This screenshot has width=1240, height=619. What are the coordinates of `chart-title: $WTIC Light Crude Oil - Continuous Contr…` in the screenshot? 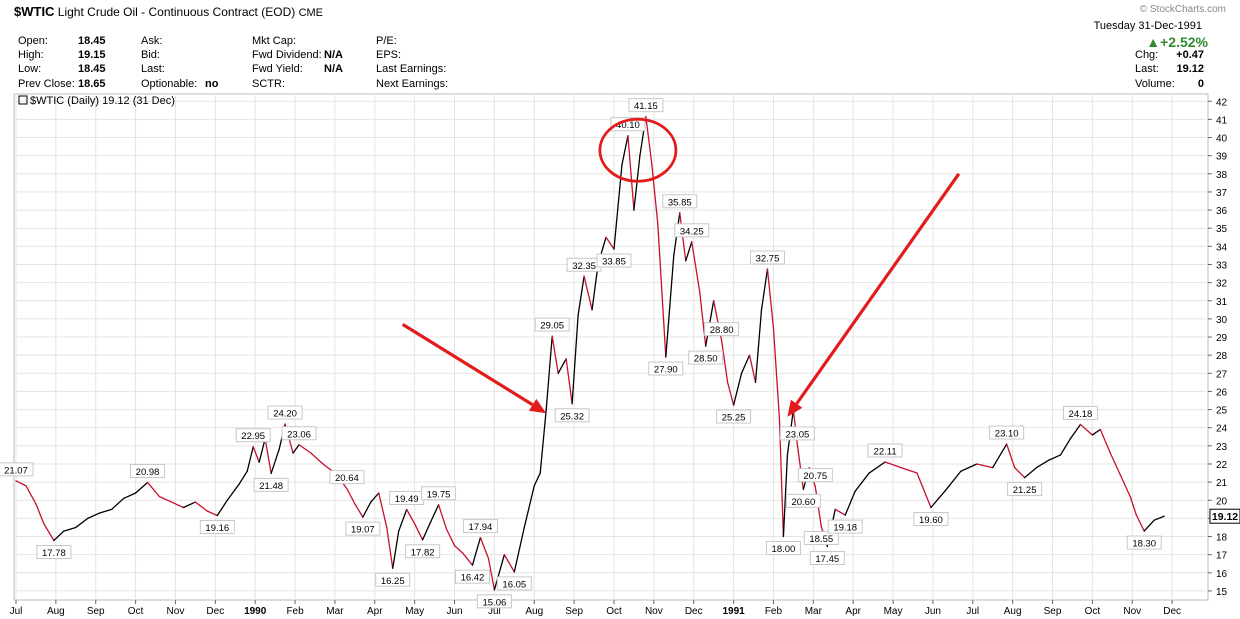 It's located at (168, 11).